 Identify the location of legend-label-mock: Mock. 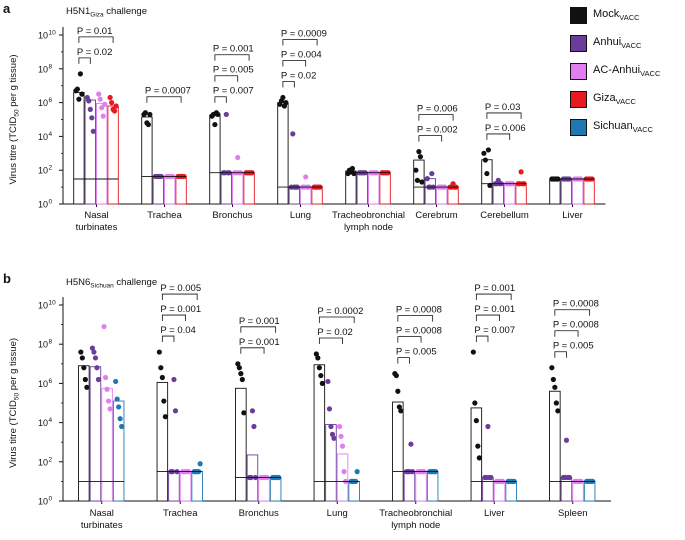
(606, 14).